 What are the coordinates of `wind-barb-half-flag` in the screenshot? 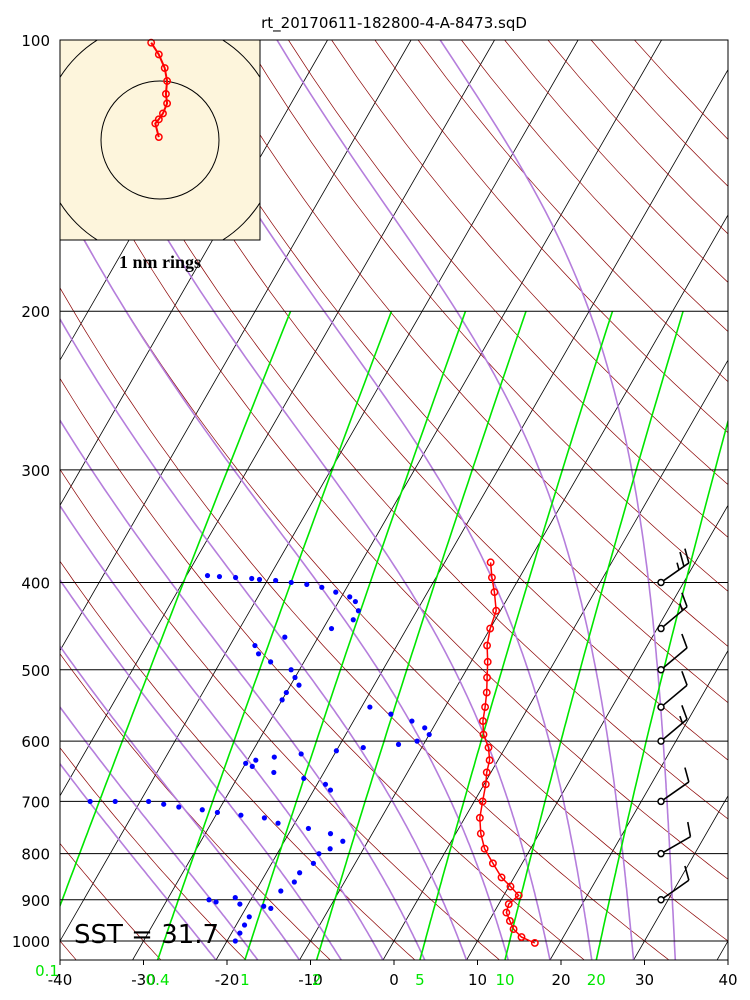 It's located at (678, 566).